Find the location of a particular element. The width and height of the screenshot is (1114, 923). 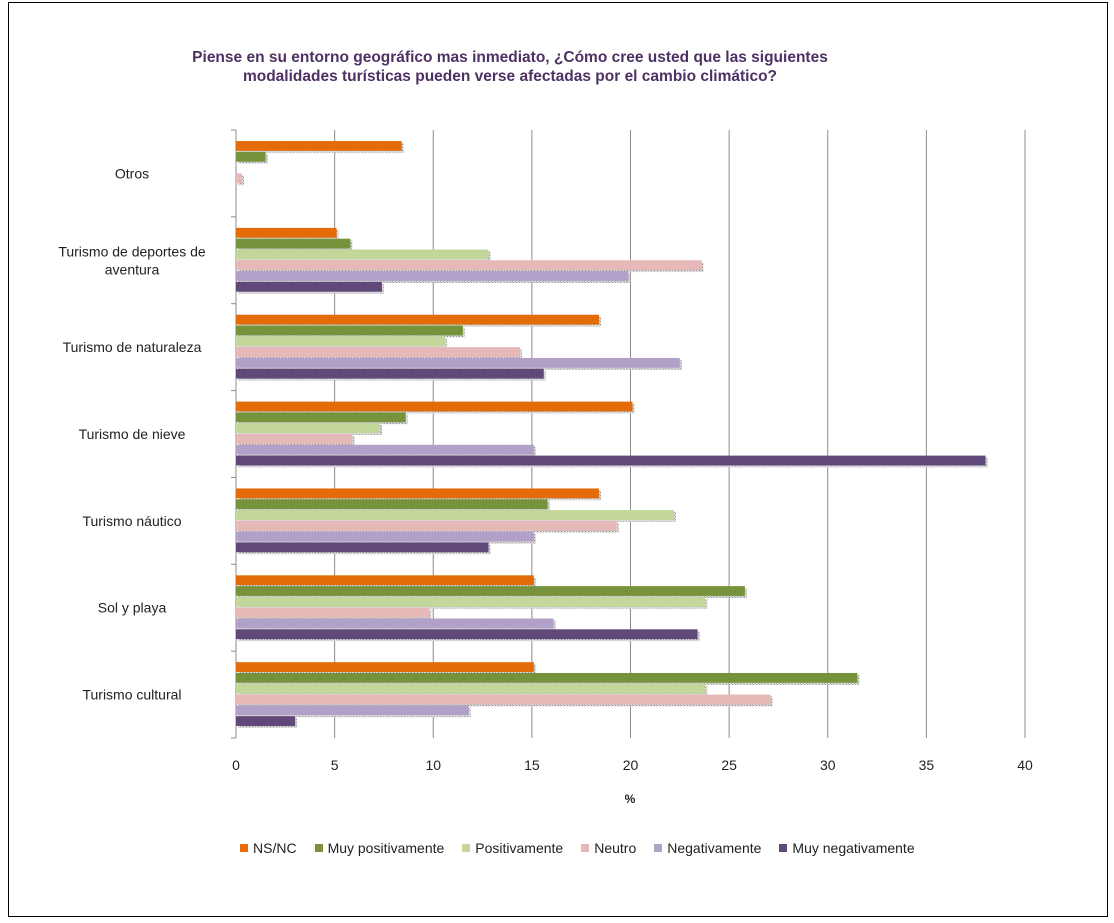

category-label: Turismo de deportes de is located at coordinates (132, 251).